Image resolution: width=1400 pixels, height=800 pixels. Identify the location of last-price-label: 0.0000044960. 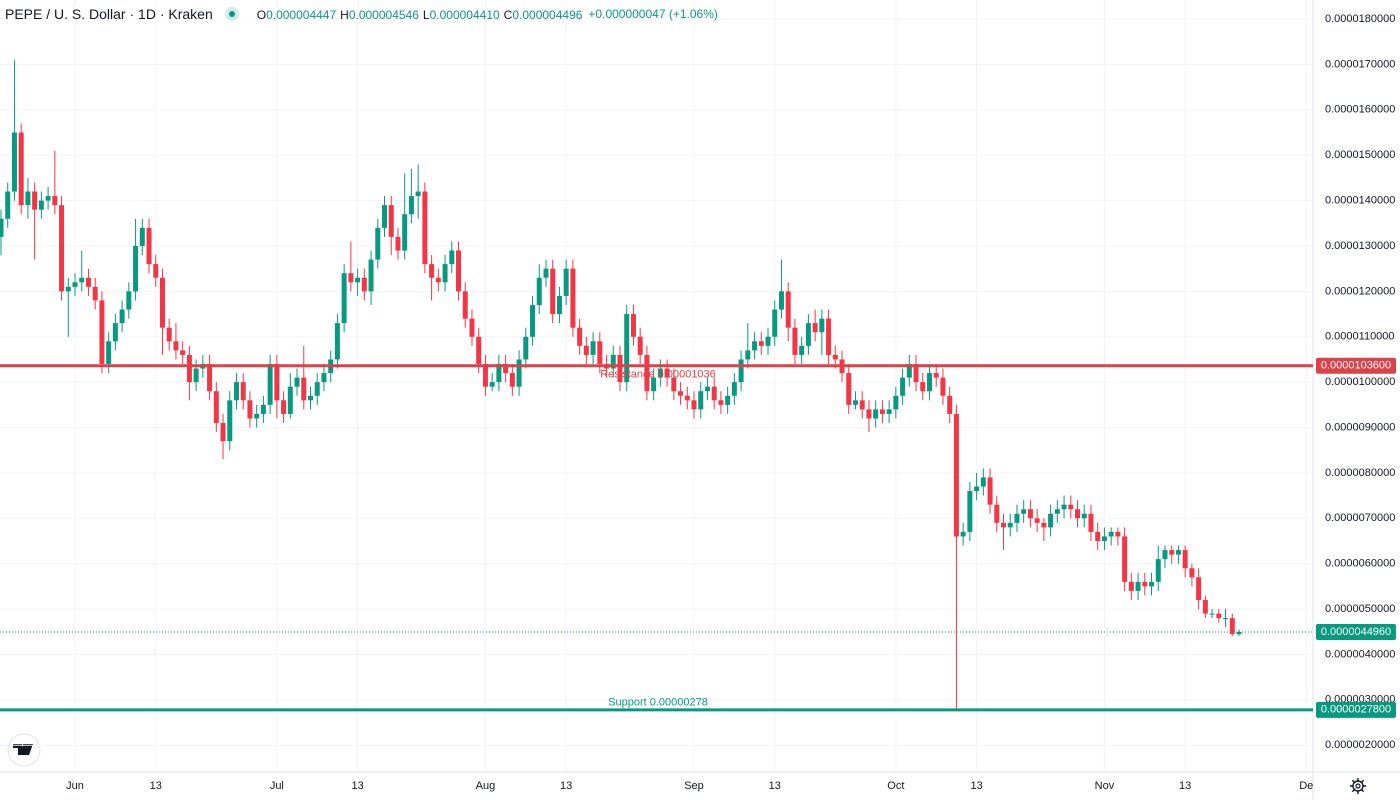
(1356, 632).